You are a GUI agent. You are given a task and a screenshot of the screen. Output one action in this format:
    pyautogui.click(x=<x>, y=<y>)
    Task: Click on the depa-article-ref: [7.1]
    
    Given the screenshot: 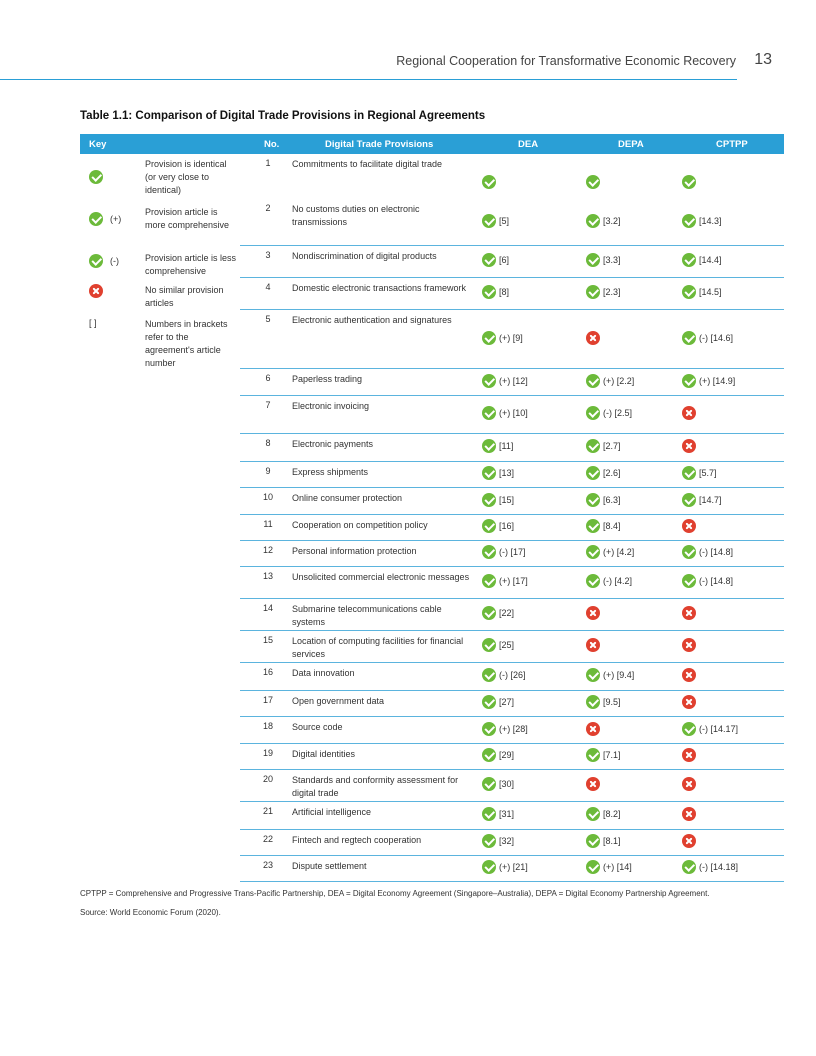 What is the action you would take?
    pyautogui.click(x=612, y=755)
    